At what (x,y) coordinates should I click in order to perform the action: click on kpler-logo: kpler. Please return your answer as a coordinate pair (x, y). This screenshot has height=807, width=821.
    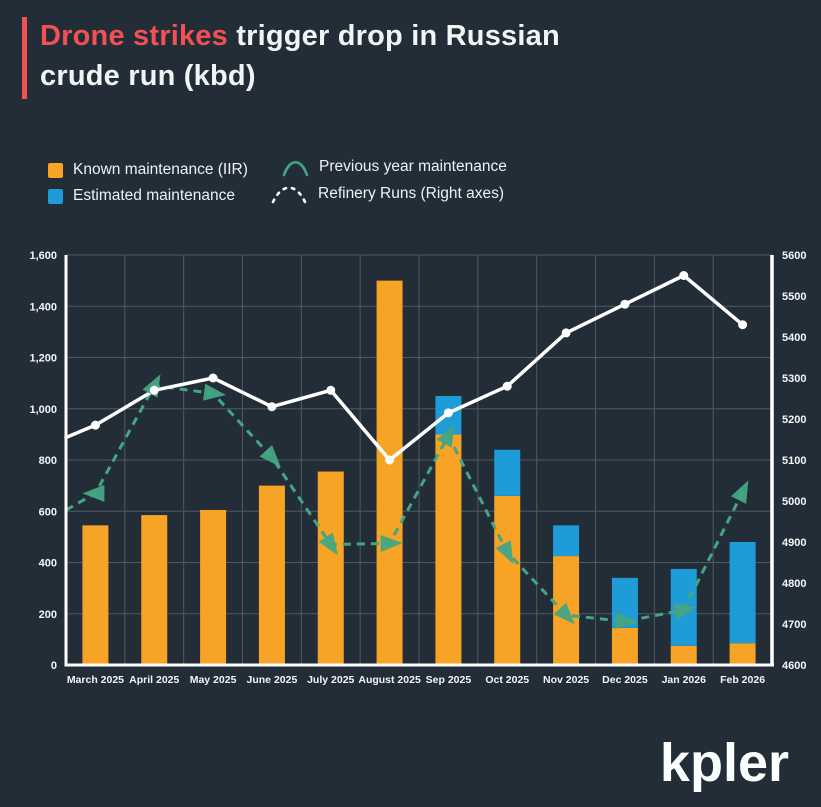
    Looking at the image, I should click on (724, 763).